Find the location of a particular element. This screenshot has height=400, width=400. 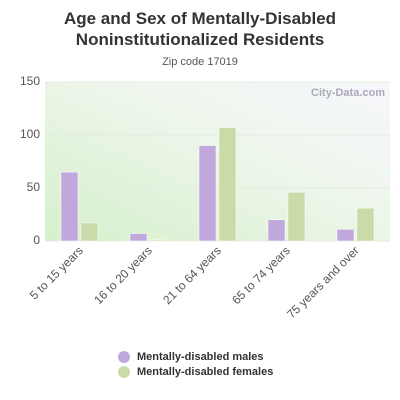

legend-label: Mentally-disabled females is located at coordinates (205, 372).